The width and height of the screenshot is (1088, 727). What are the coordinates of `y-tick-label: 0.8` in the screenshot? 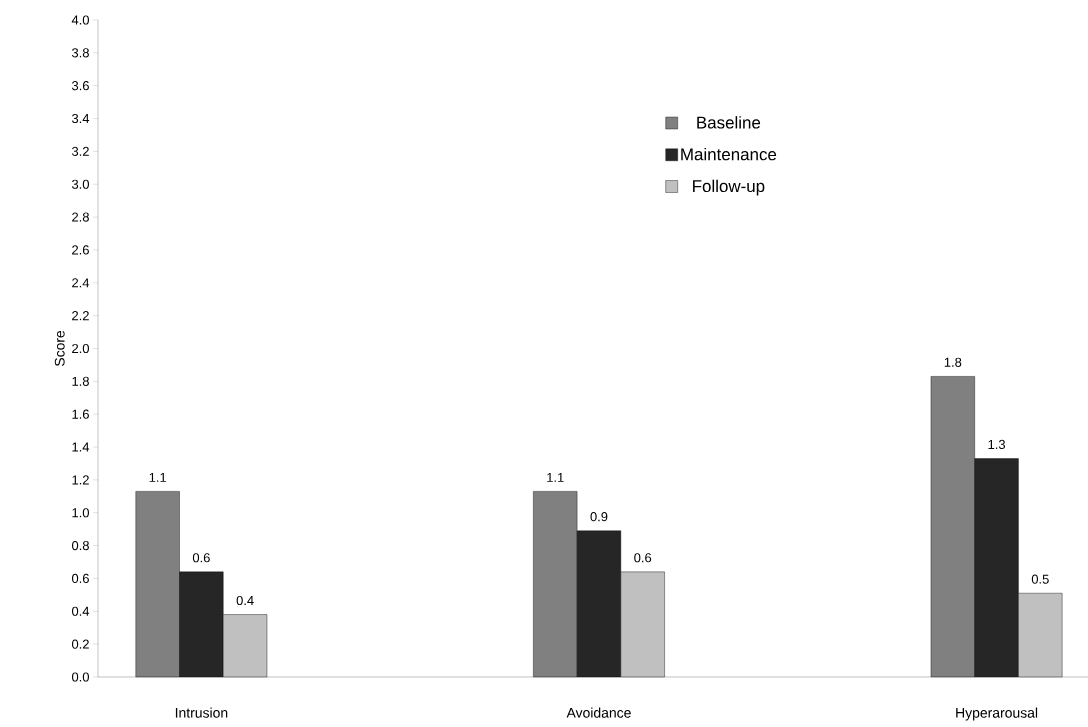 It's located at (80, 546).